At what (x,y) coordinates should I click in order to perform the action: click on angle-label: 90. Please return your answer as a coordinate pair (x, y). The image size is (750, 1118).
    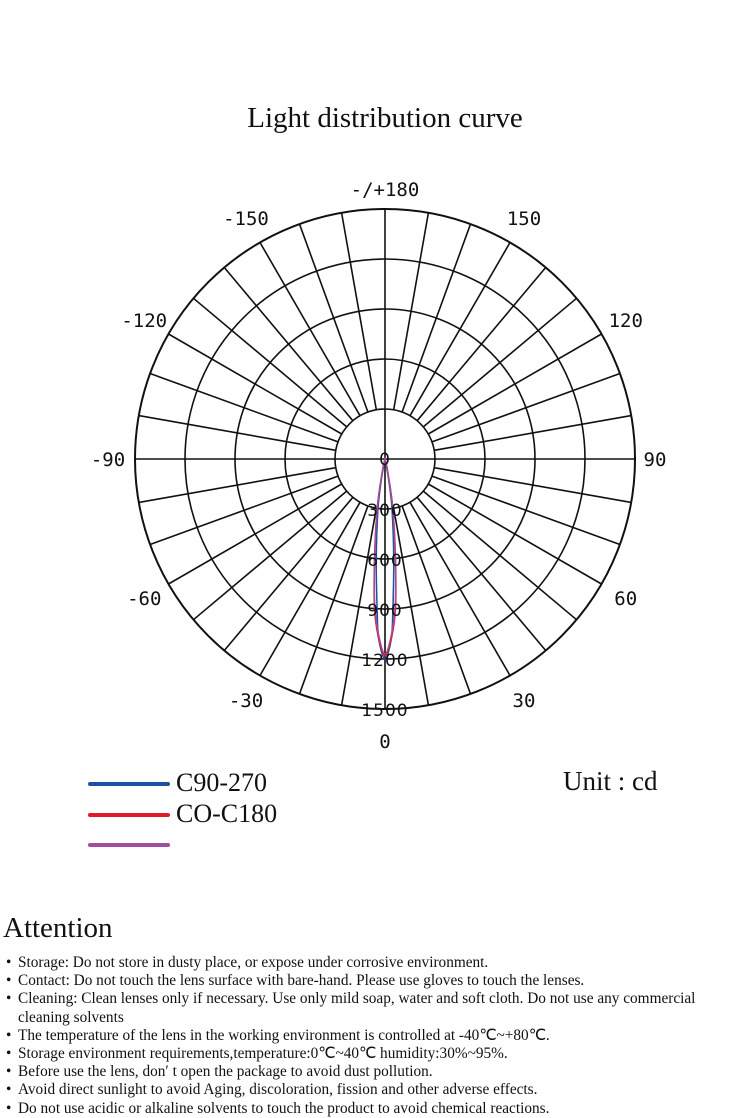
    Looking at the image, I should click on (655, 460).